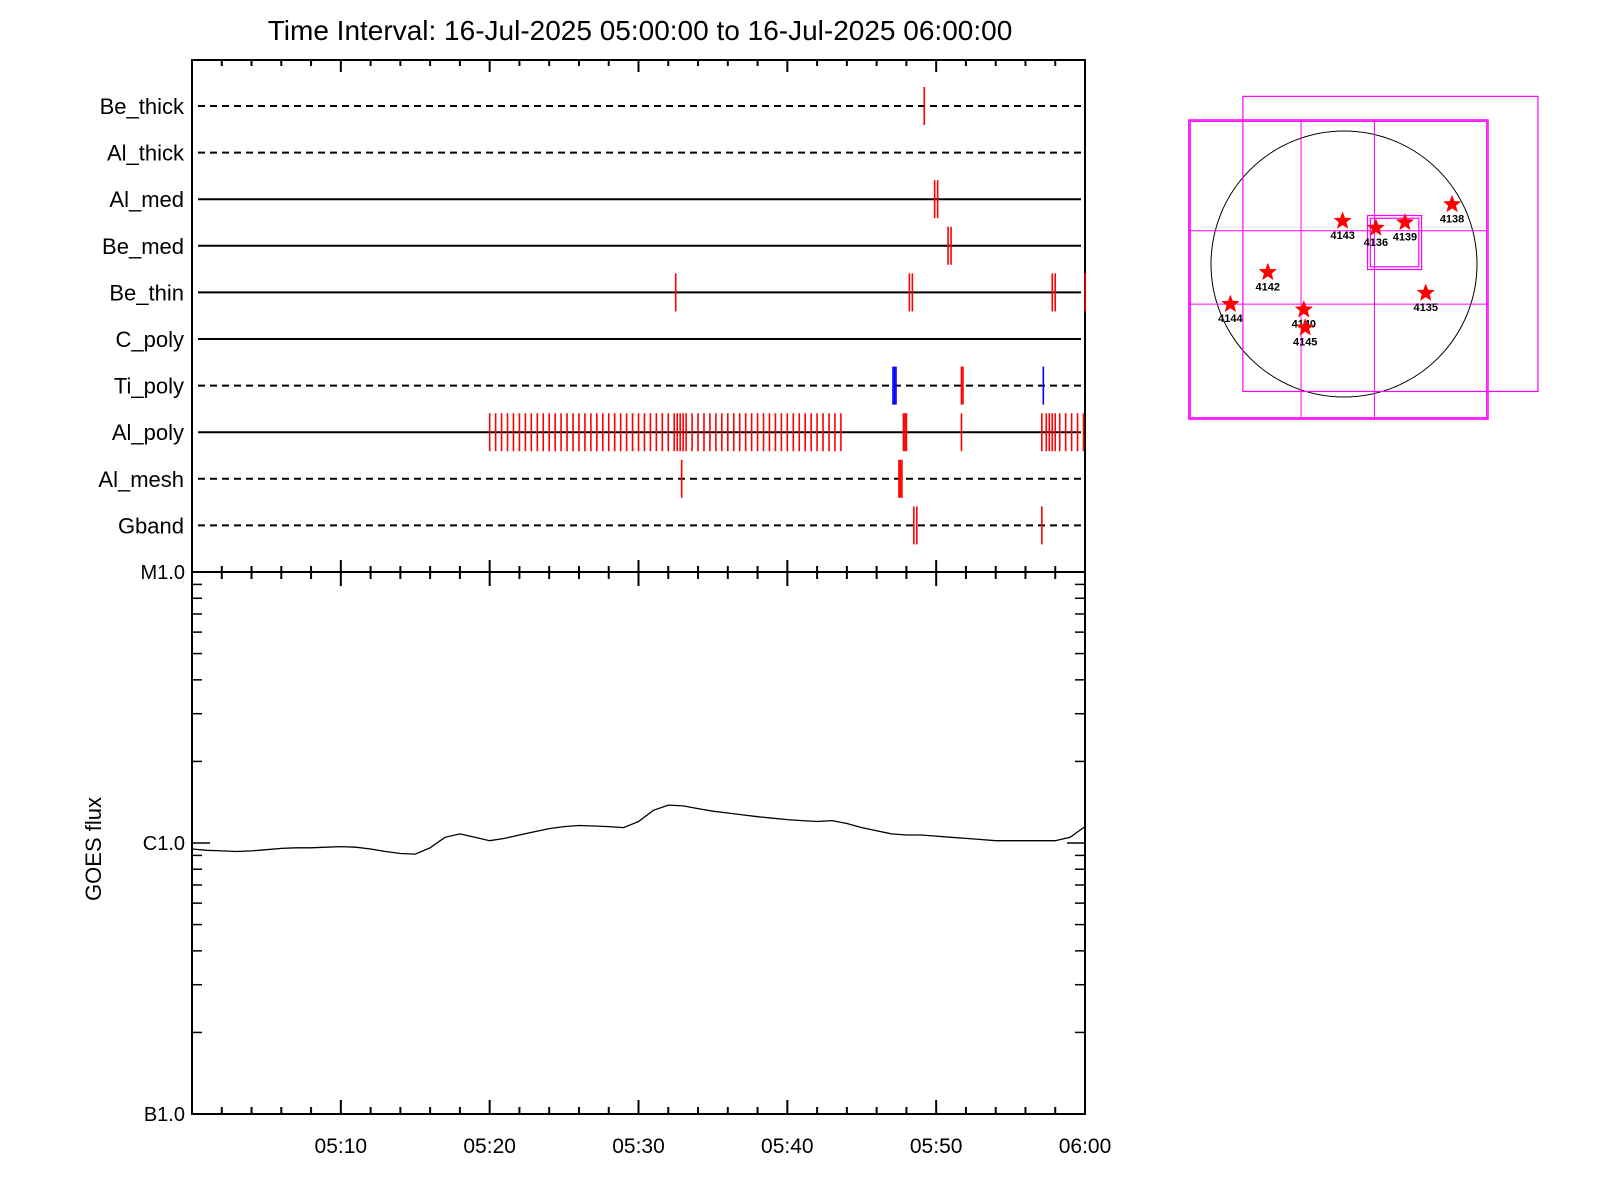 The width and height of the screenshot is (1600, 1200). Describe the element at coordinates (148, 432) in the screenshot. I see `channel-label: Al_poly` at that location.